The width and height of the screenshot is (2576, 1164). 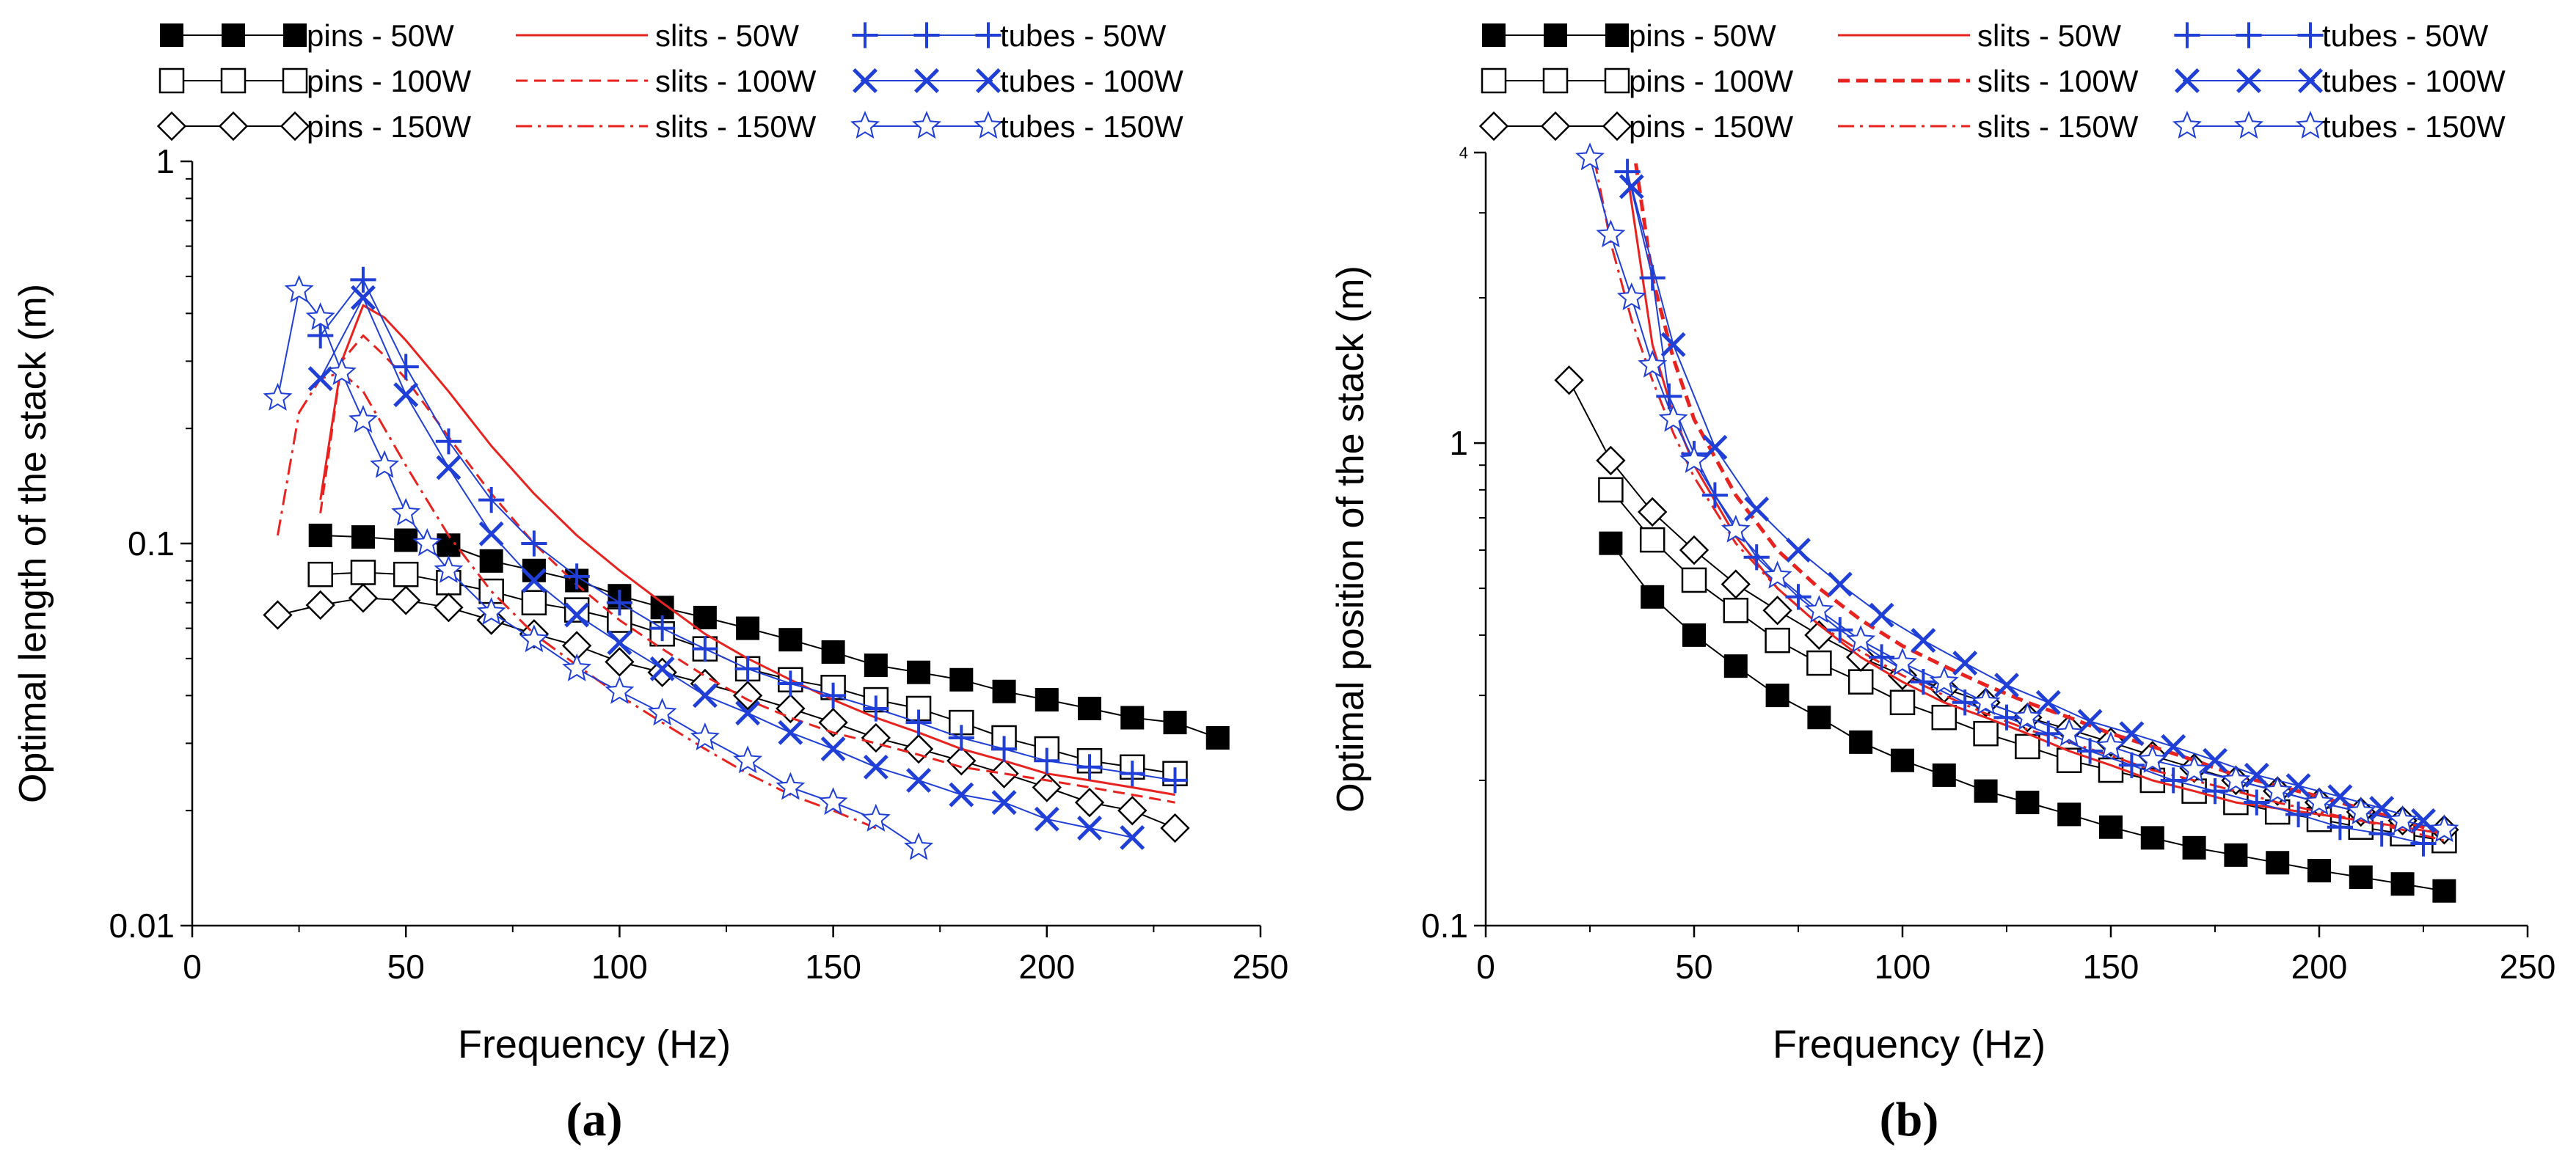 I want to click on y-tick-label: 4, so click(x=1463, y=153).